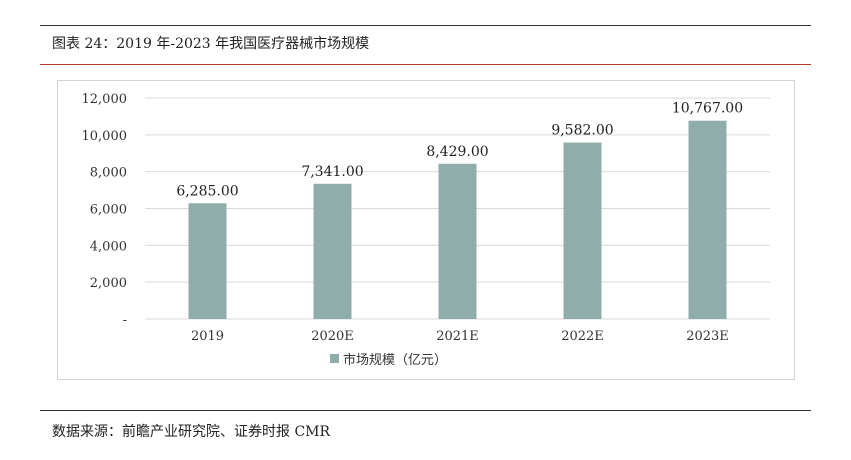 This screenshot has width=851, height=460. I want to click on top-rule, so click(425, 25).